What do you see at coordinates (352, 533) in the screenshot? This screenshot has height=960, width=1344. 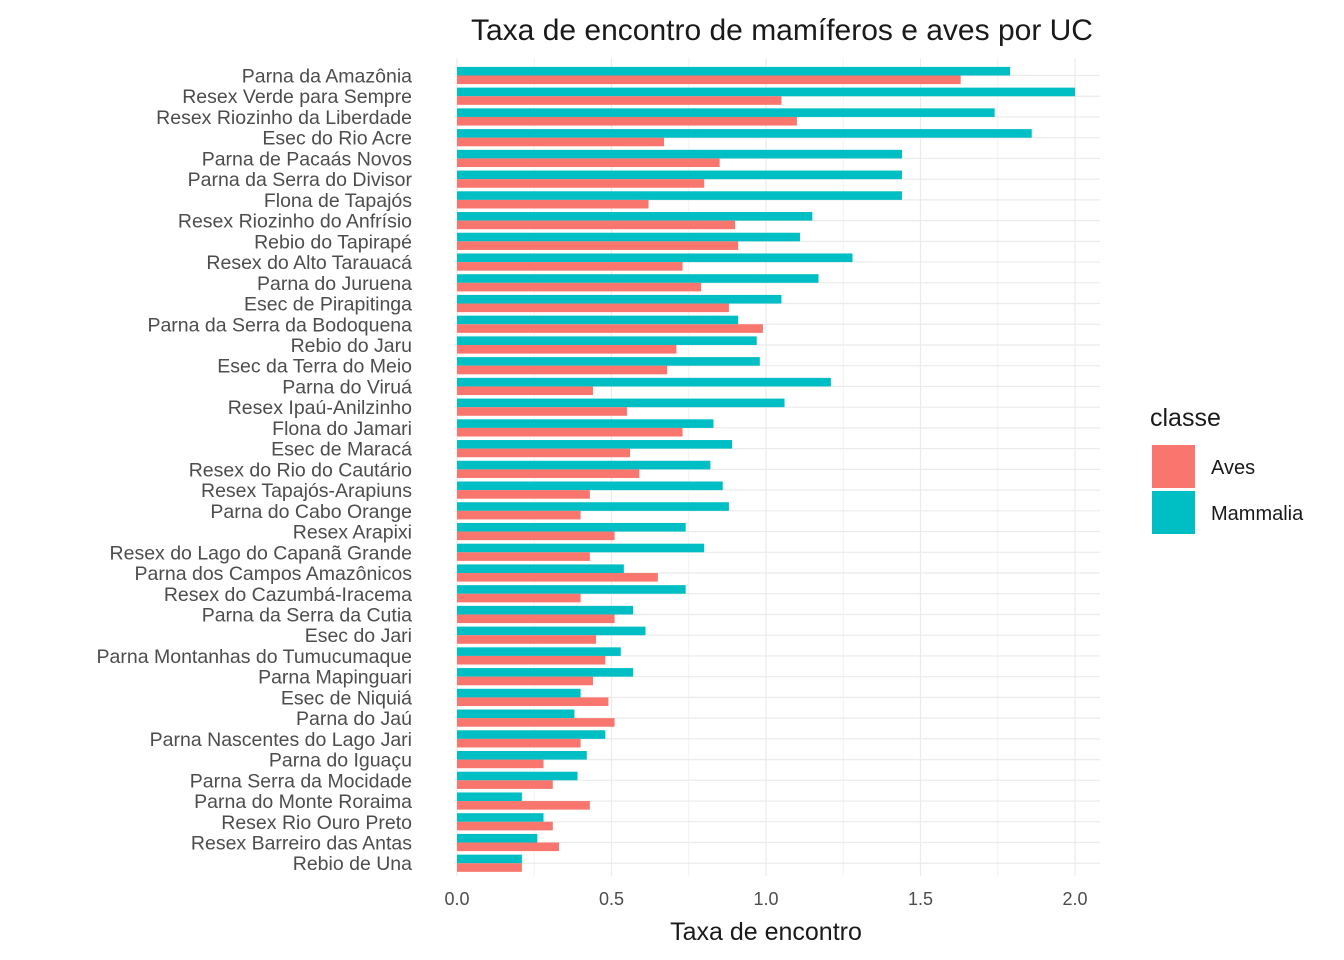 I see `category-label: Resex Arapixi` at bounding box center [352, 533].